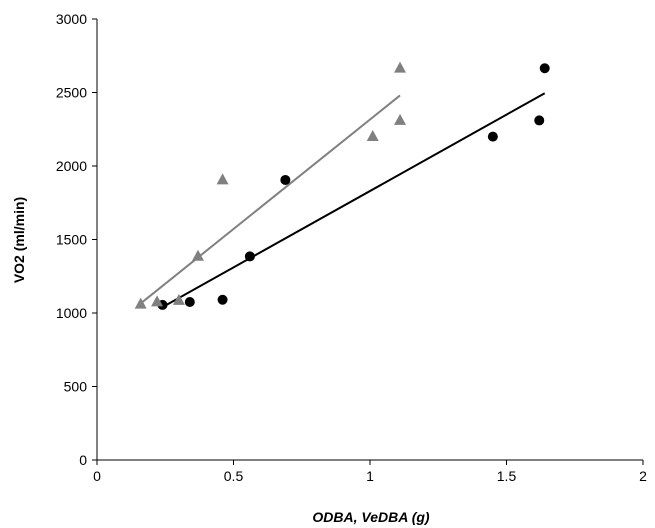 This screenshot has height=528, width=655. What do you see at coordinates (71, 313) in the screenshot?
I see `y-tick-label: 1000` at bounding box center [71, 313].